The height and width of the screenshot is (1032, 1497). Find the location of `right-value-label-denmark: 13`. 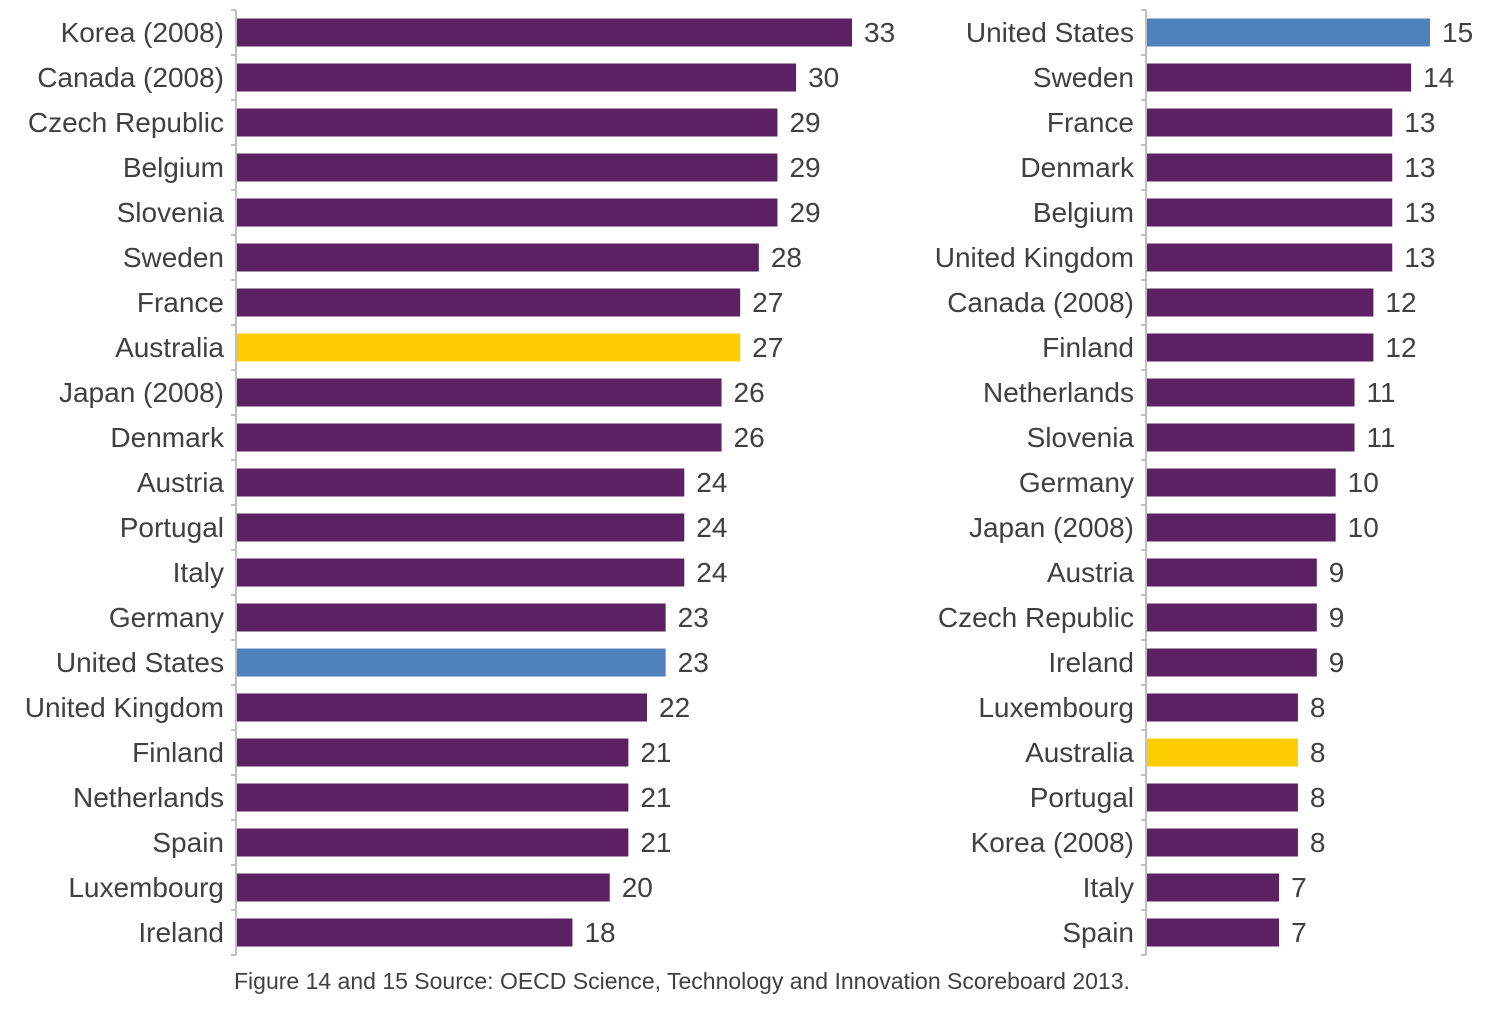

right-value-label-denmark: 13 is located at coordinates (1419, 167).